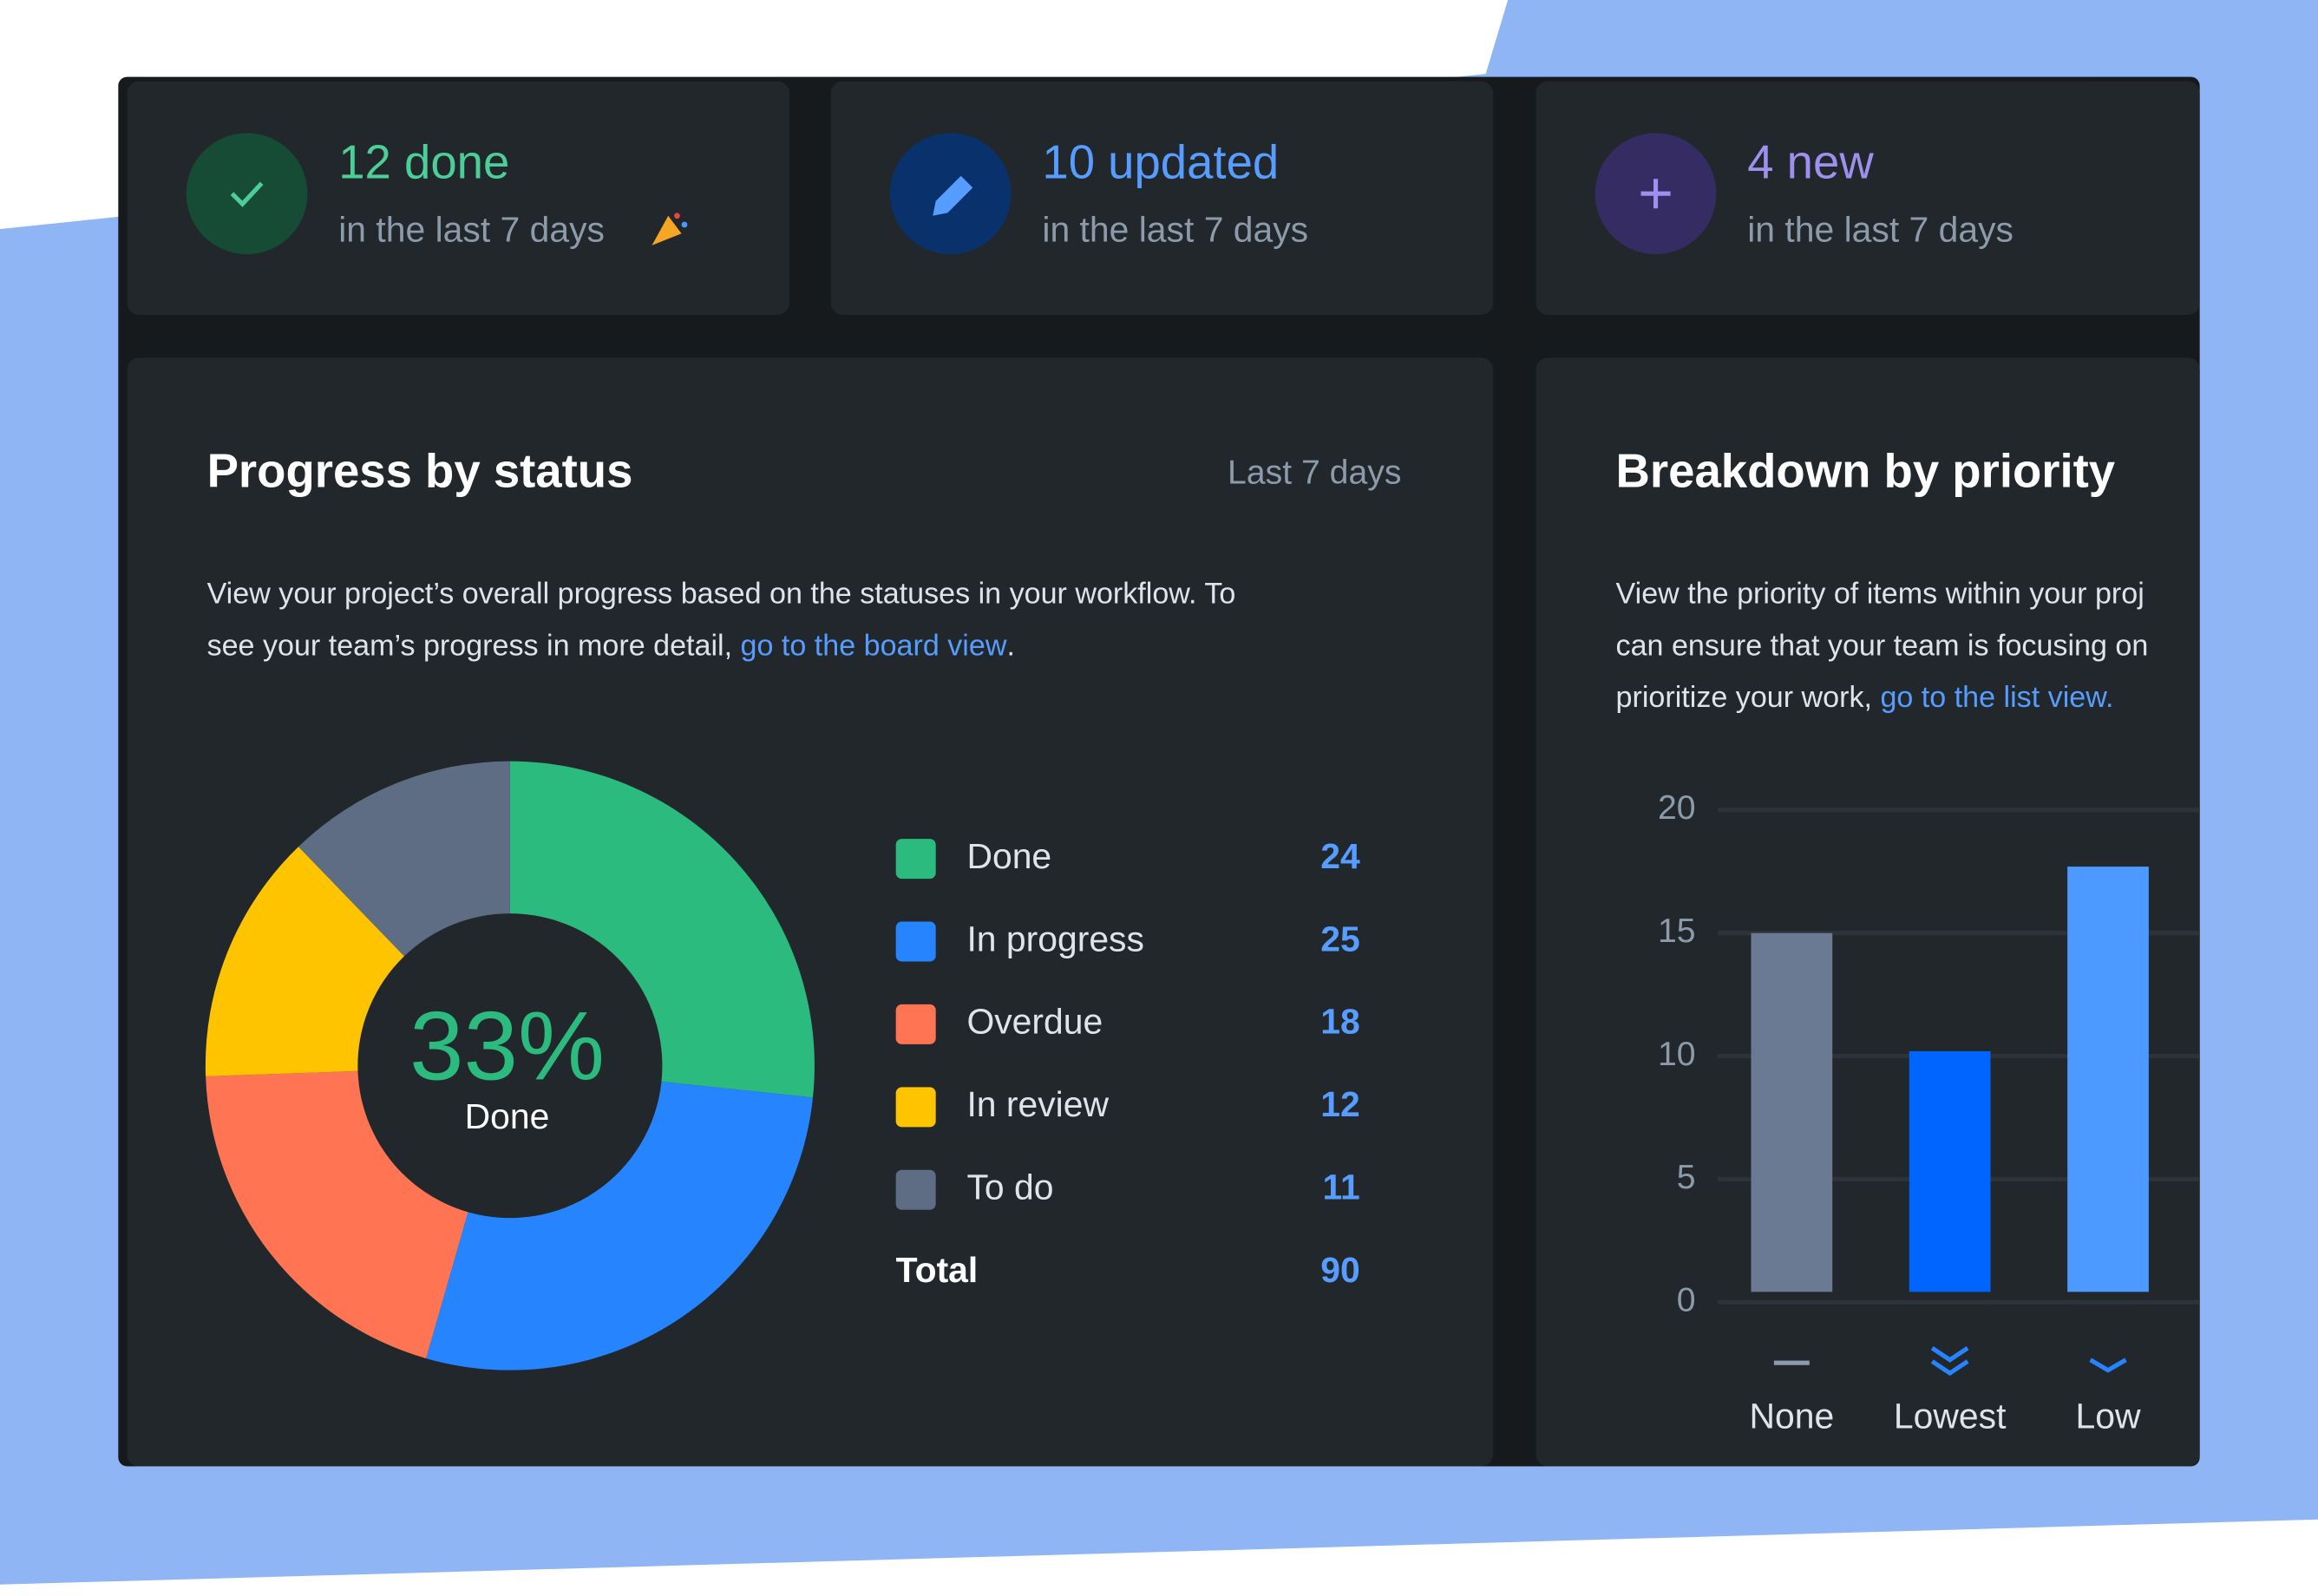  What do you see at coordinates (1054, 938) in the screenshot?
I see `legend-label: In progress` at bounding box center [1054, 938].